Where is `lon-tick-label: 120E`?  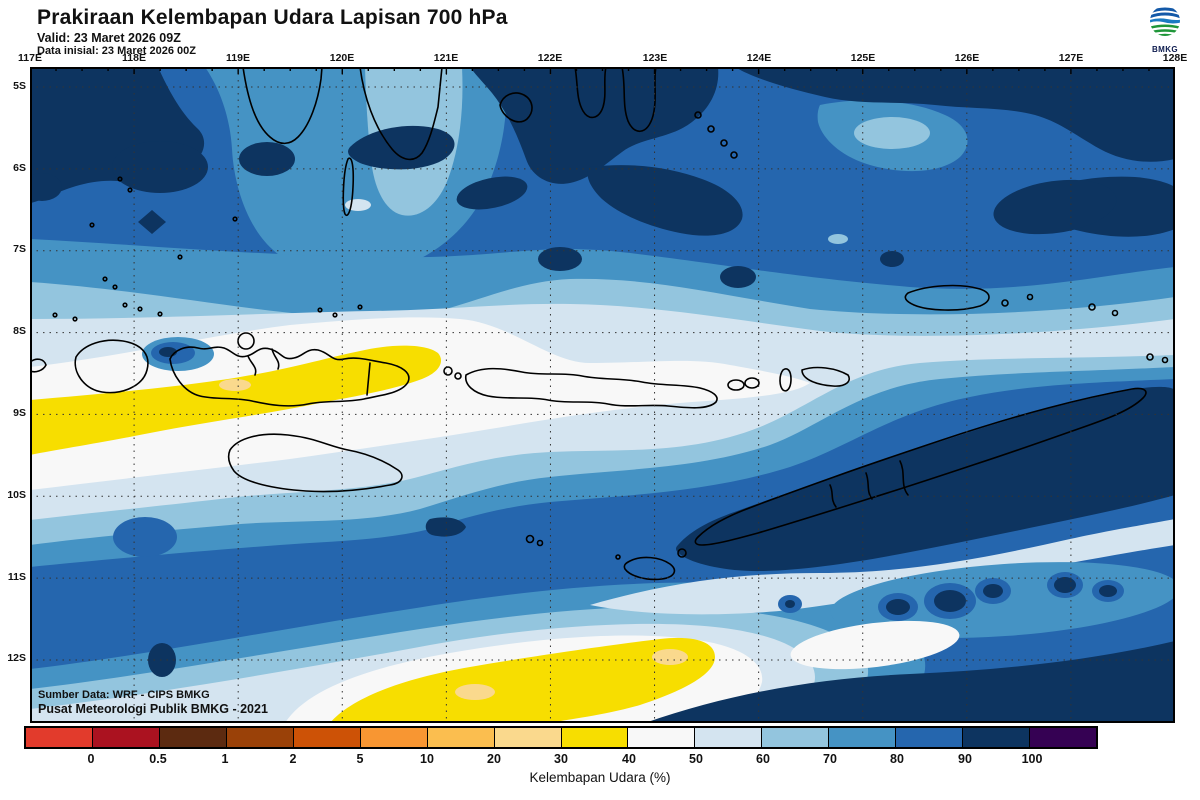
lon-tick-label: 120E is located at coordinates (342, 58).